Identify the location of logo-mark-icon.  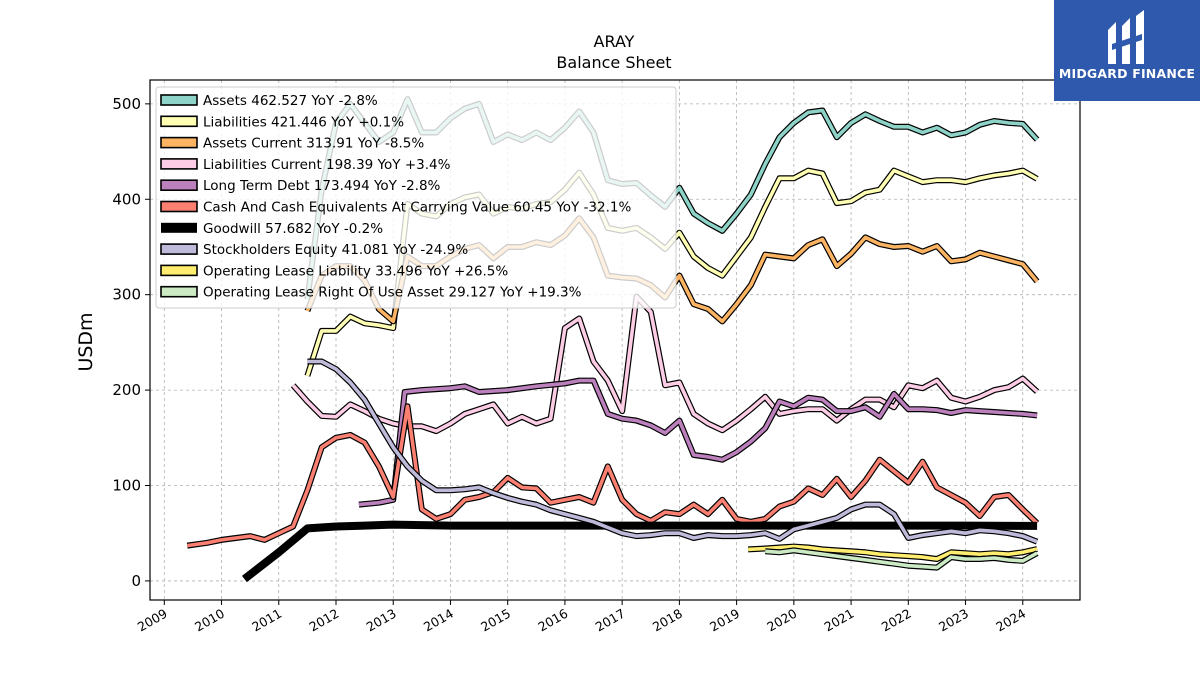
(1126, 37).